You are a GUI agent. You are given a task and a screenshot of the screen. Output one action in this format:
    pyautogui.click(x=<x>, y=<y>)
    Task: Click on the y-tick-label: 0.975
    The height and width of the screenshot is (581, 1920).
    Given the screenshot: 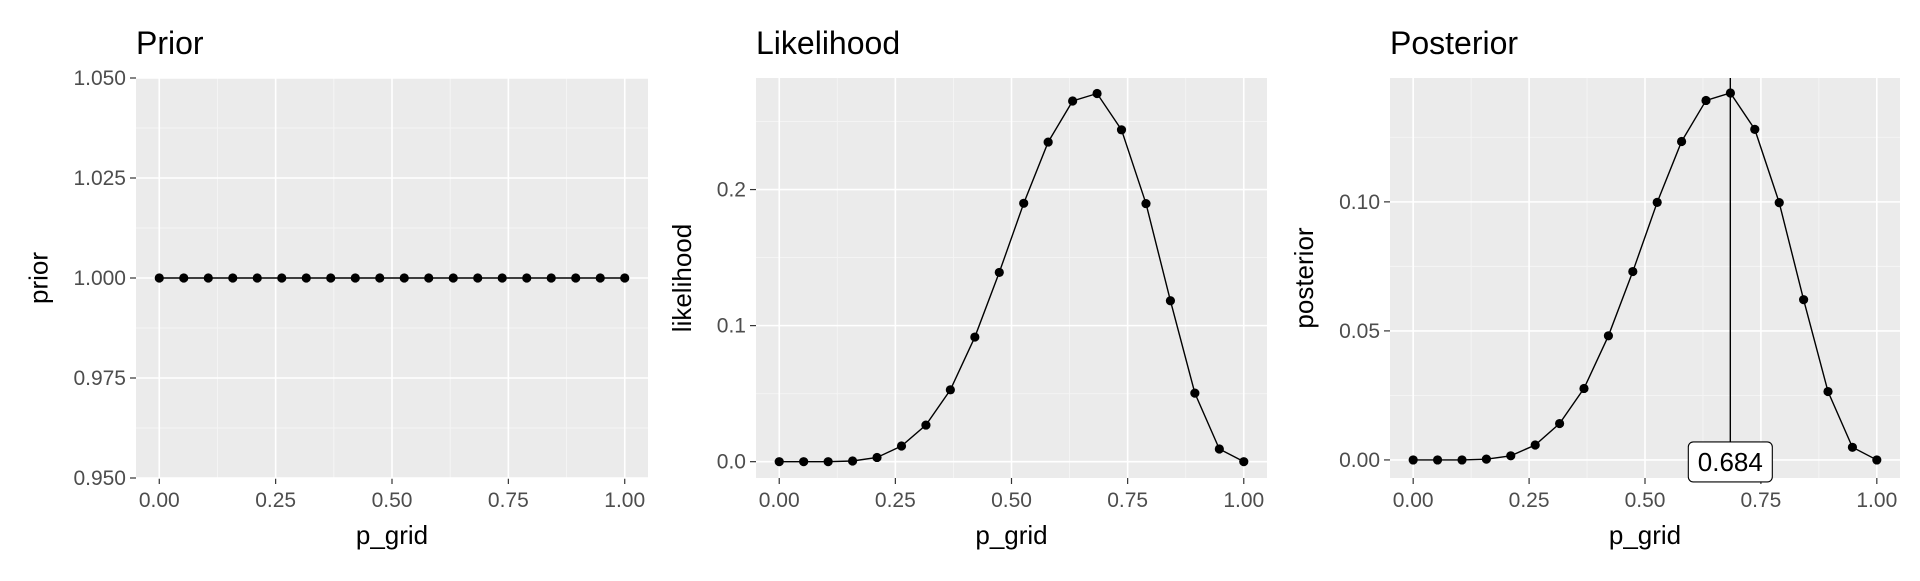 What is the action you would take?
    pyautogui.click(x=99, y=378)
    